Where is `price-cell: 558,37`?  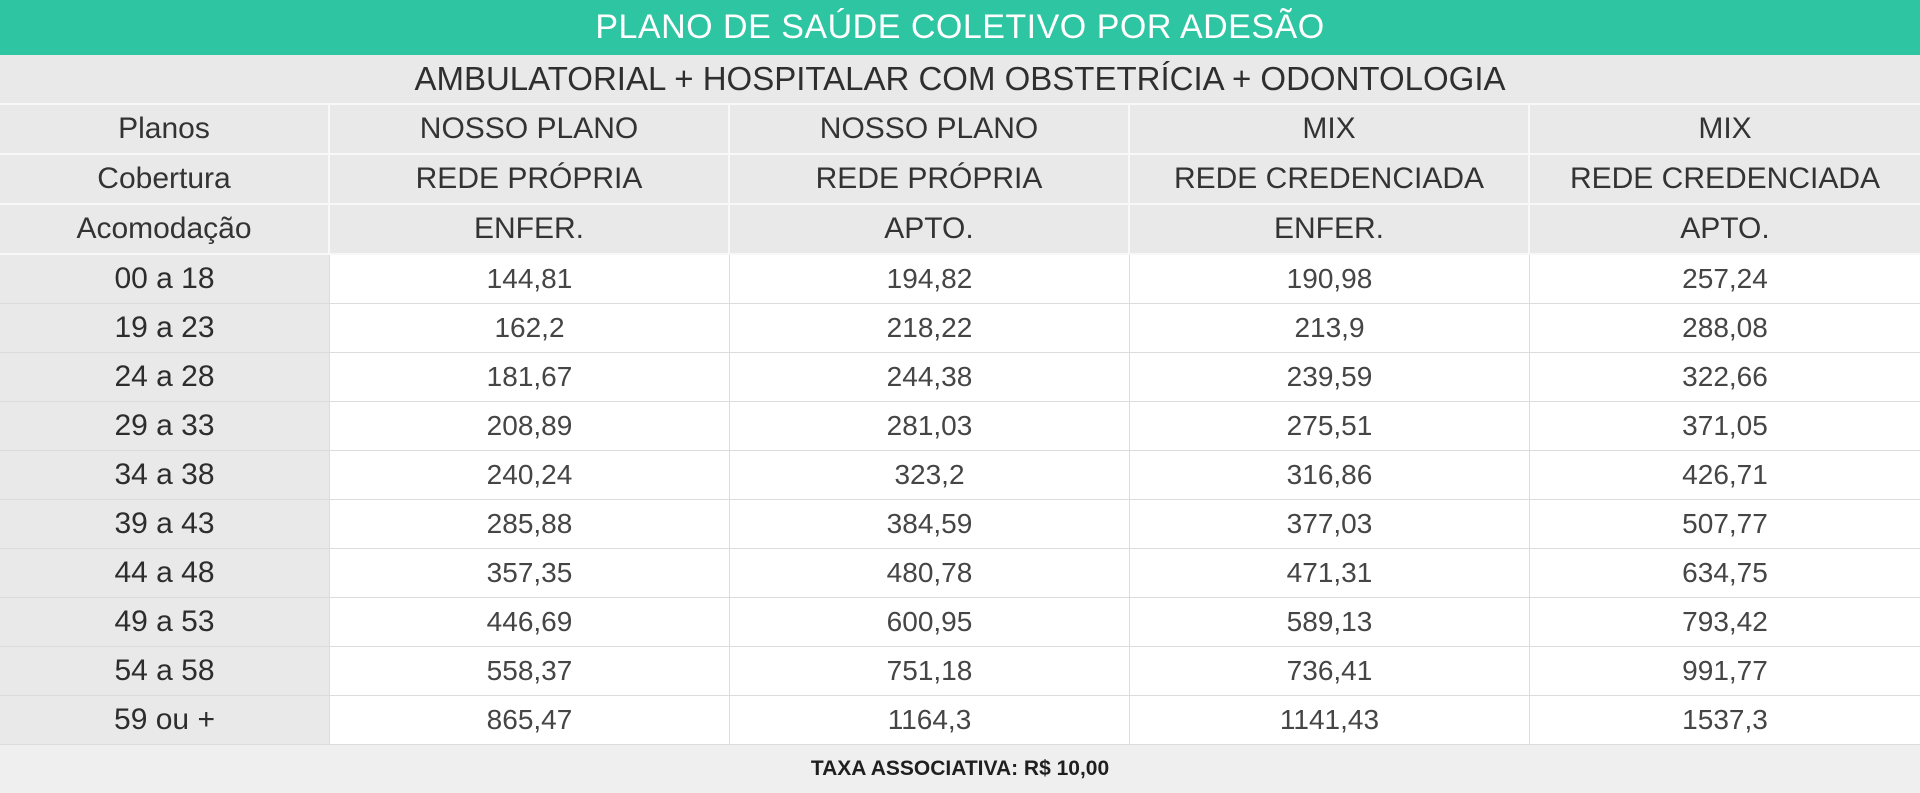 price-cell: 558,37 is located at coordinates (530, 671).